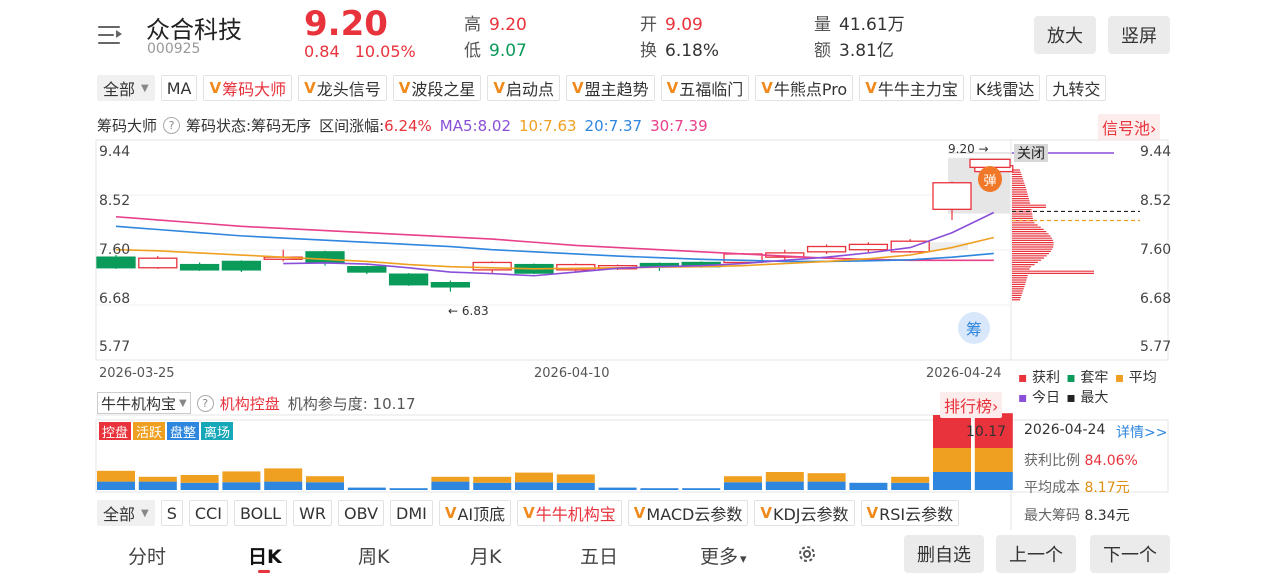 The height and width of the screenshot is (582, 1266). I want to click on chip-toggle-icon: 筹, so click(974, 328).